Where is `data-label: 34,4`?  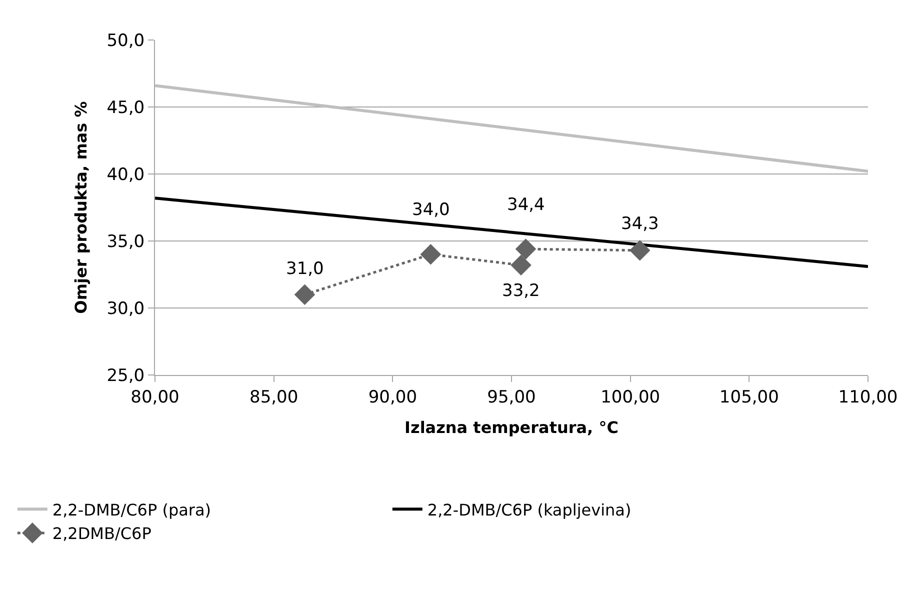 data-label: 34,4 is located at coordinates (526, 205).